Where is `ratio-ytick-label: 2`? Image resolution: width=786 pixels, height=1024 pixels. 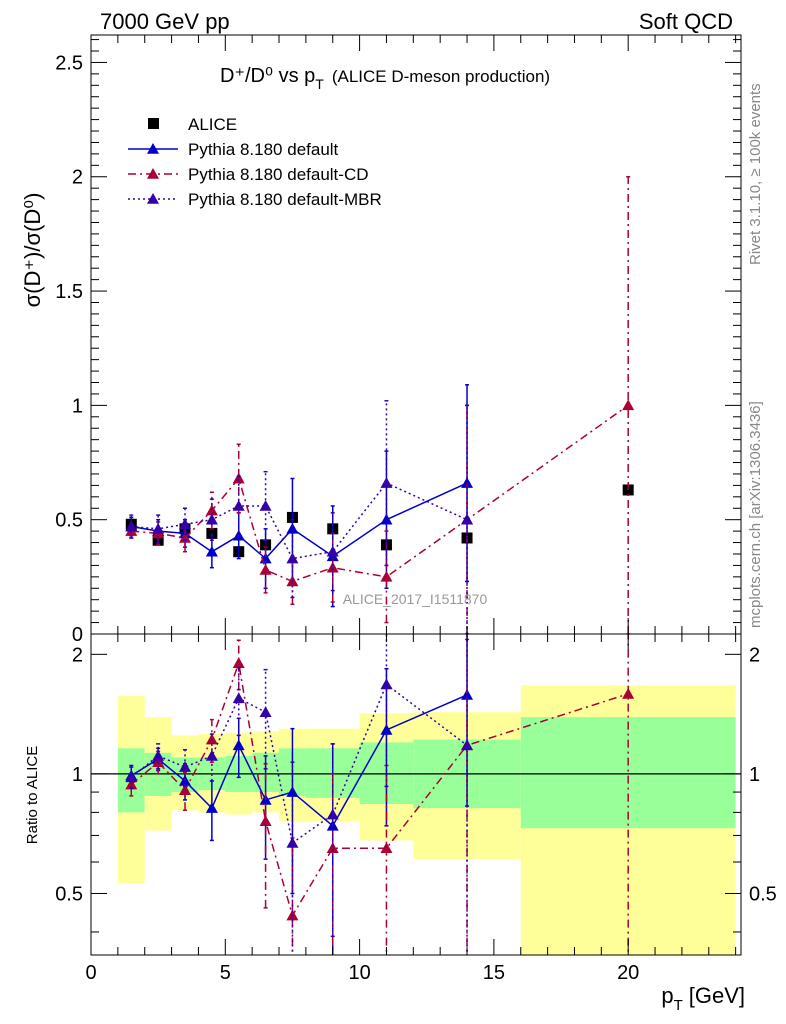
ratio-ytick-label: 2 is located at coordinates (77, 655).